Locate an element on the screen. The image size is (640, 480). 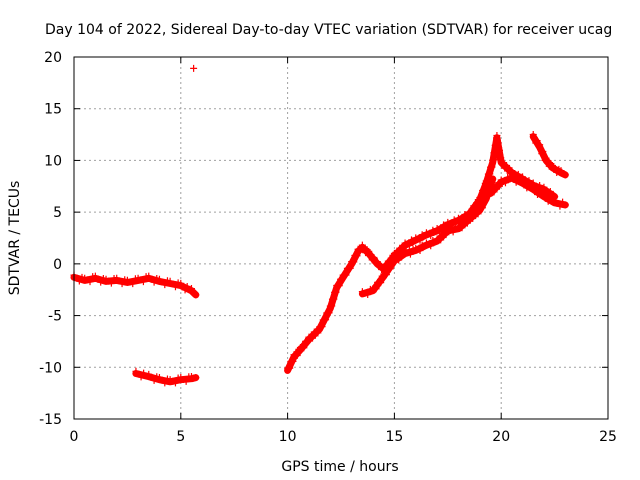
x-axis-label: GPS time / hours is located at coordinates (339, 467).